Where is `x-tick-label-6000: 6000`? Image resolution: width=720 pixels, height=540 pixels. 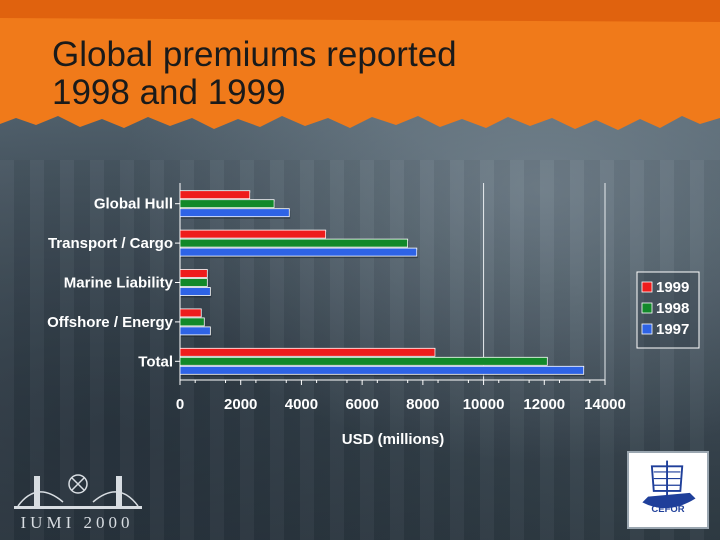
x-tick-label-6000: 6000 is located at coordinates (361, 404).